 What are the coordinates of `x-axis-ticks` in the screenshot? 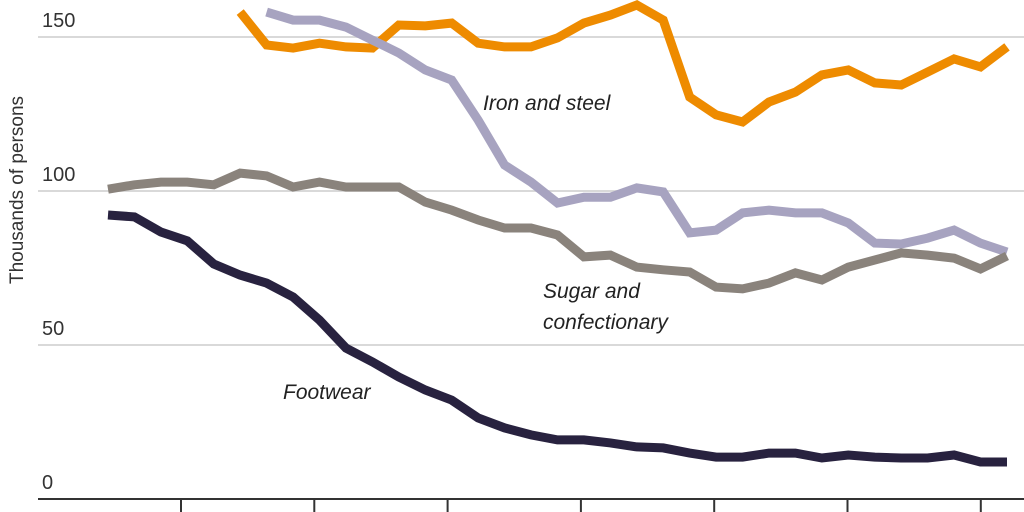 It's located at (581, 505).